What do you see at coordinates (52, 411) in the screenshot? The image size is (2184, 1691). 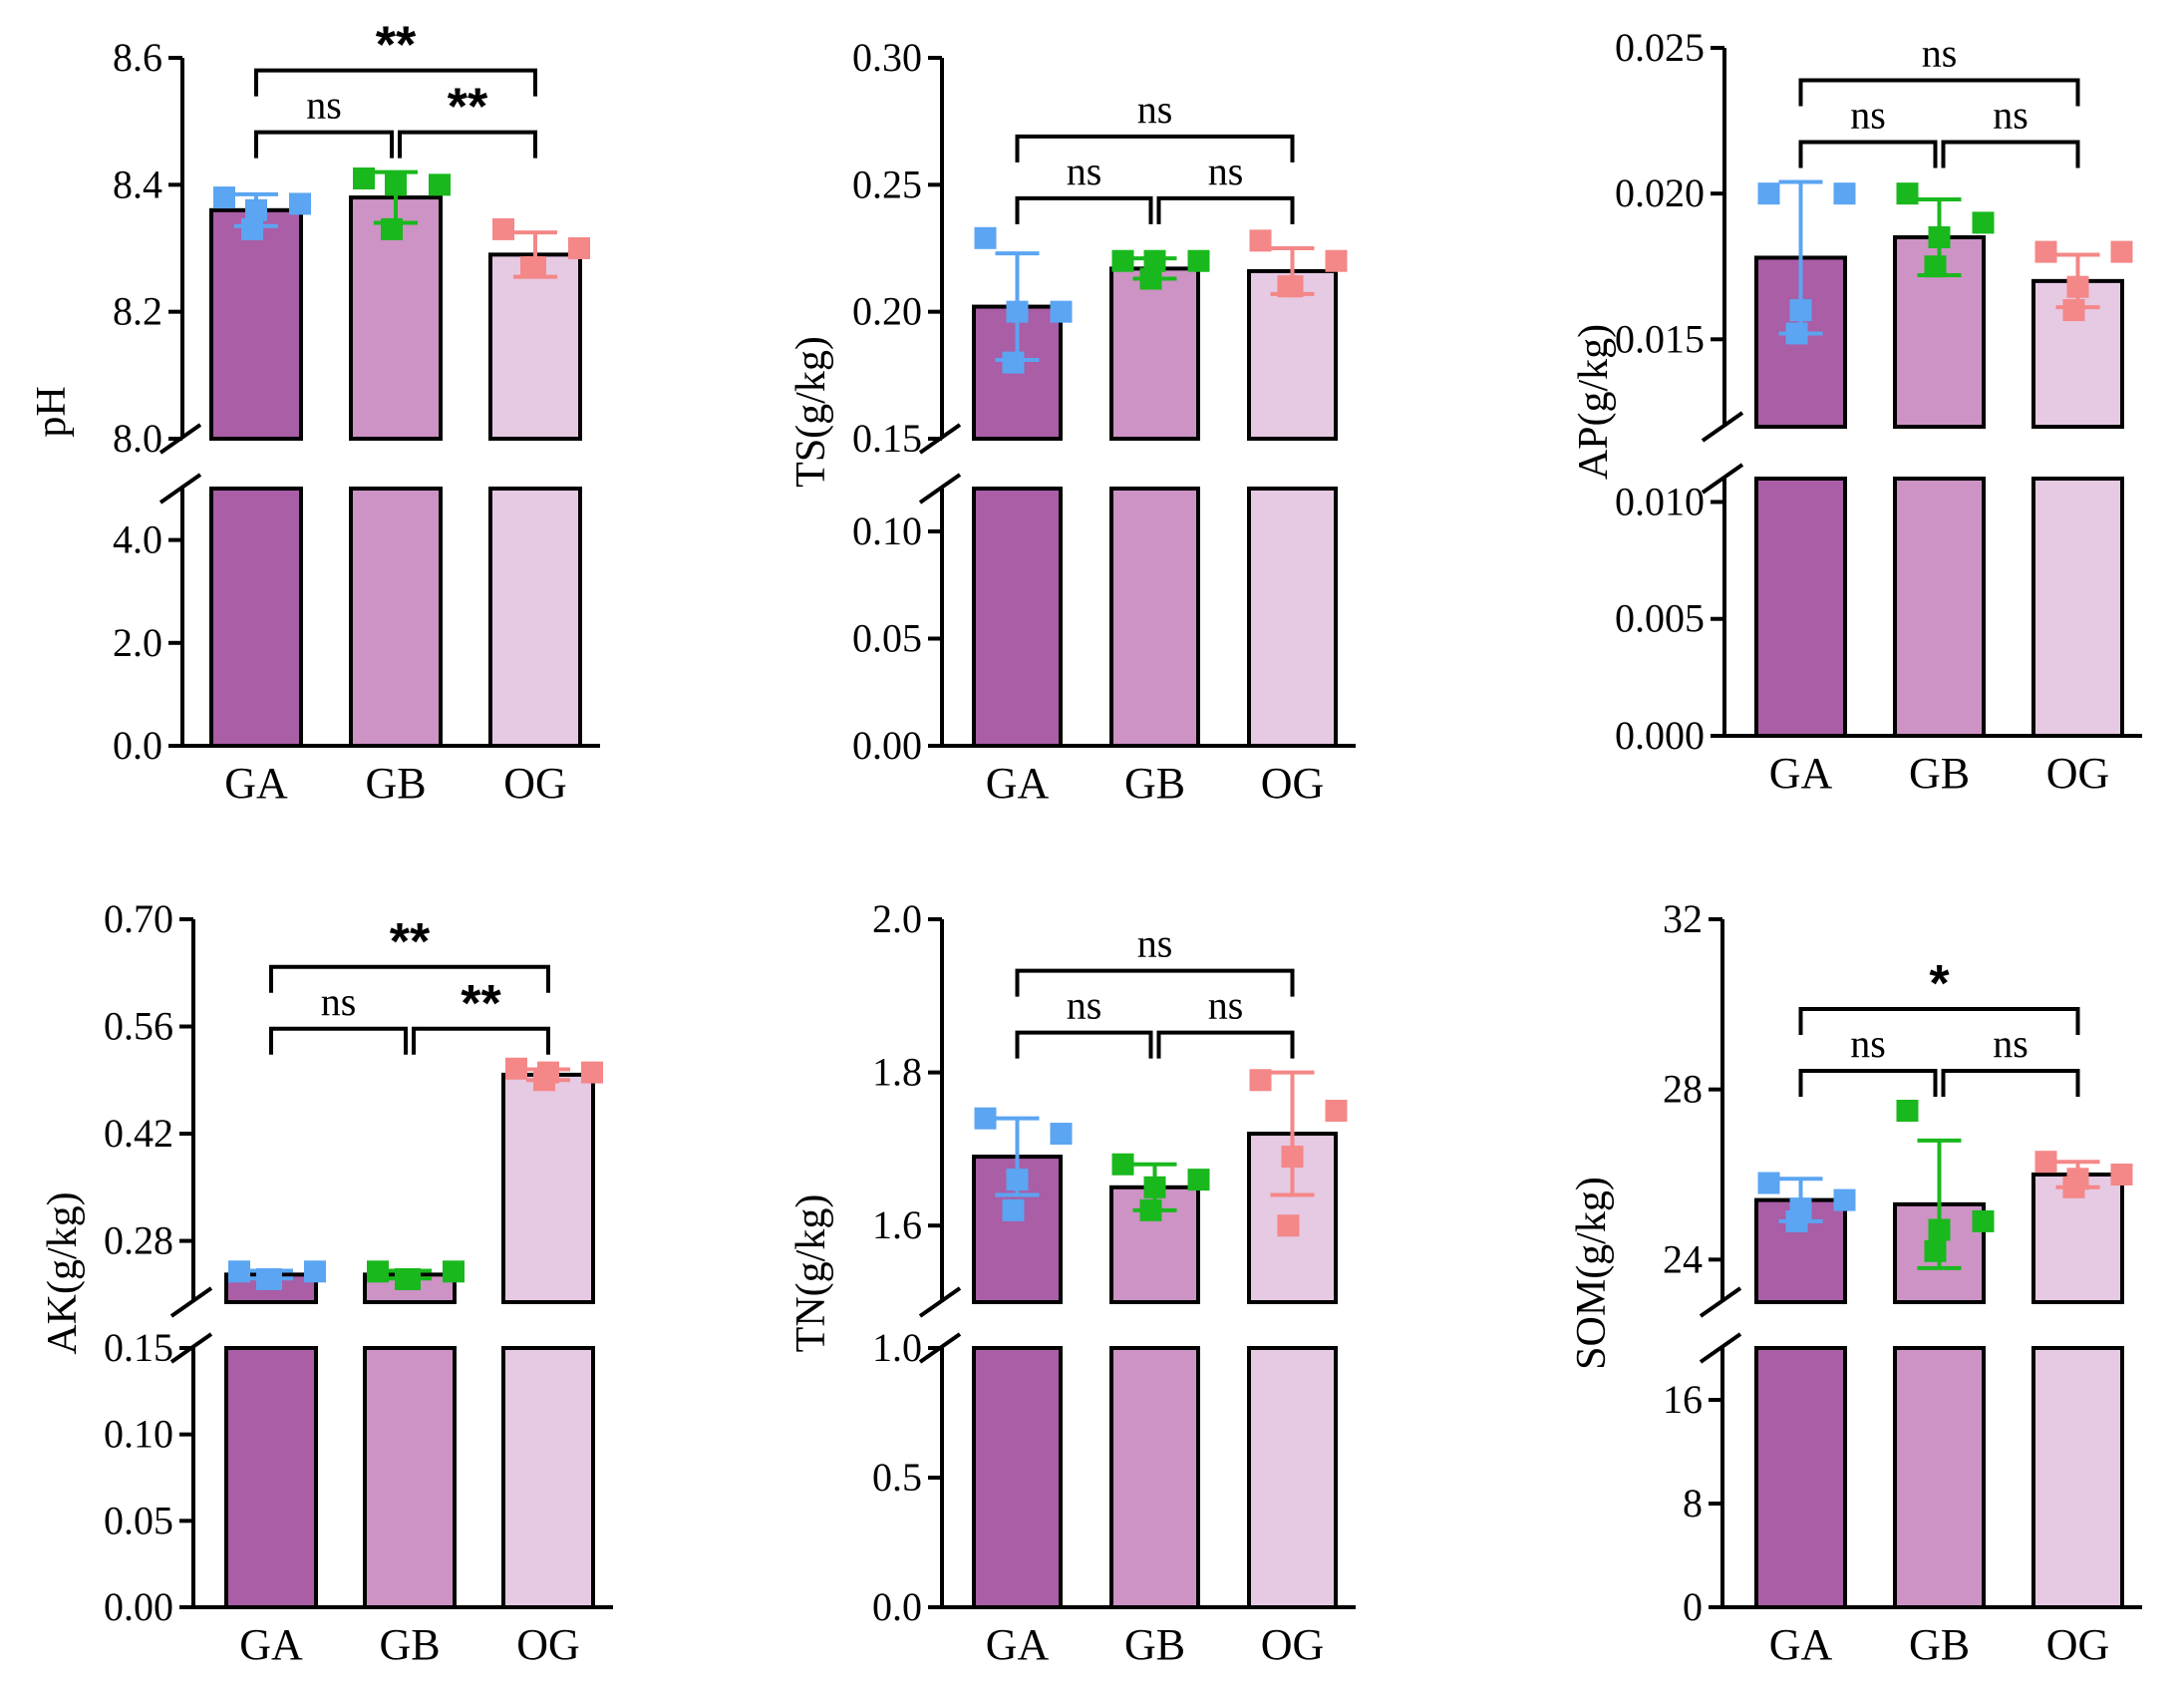 I see `y-axis-label: pH` at bounding box center [52, 411].